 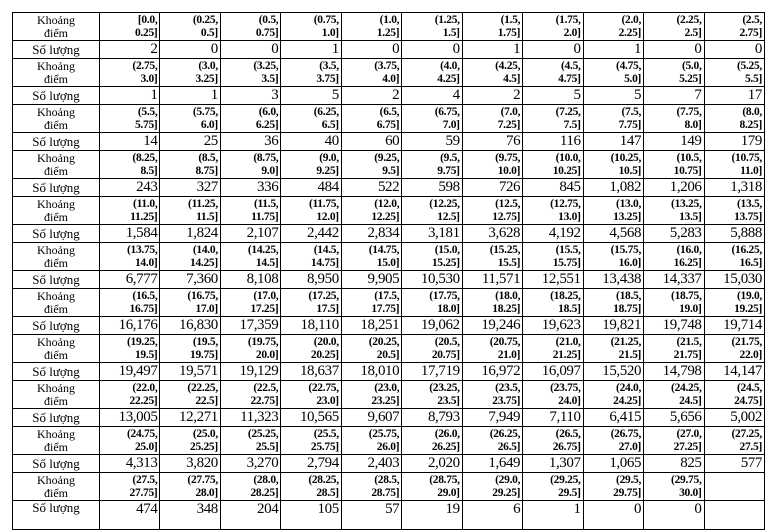 I want to click on interval-cell: (19.0, 19.25], so click(x=734, y=302).